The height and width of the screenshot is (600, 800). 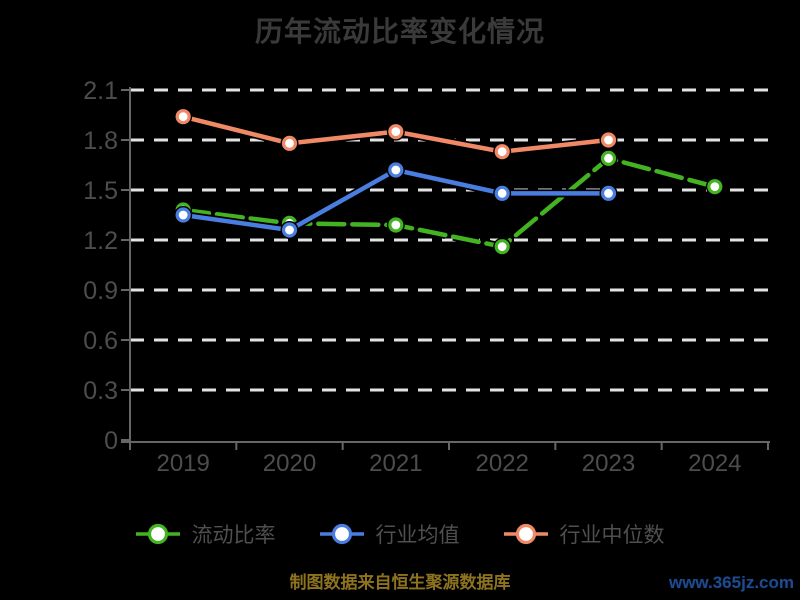 I want to click on legend-label-current-ratio: 流动比率, so click(x=233, y=535).